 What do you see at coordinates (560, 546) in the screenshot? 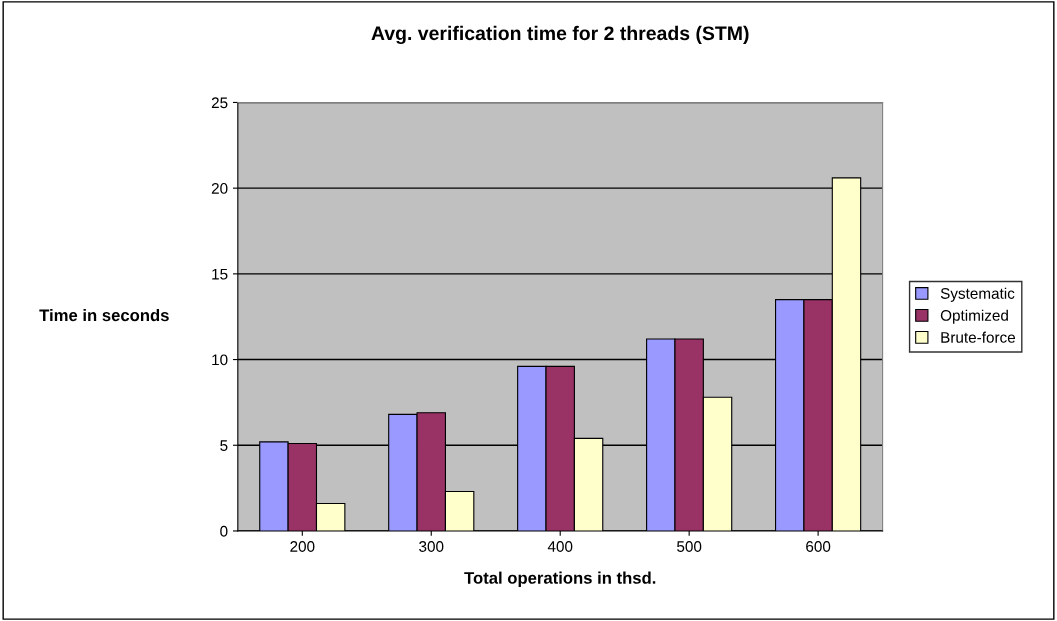
I see `x-tick-label: 400` at bounding box center [560, 546].